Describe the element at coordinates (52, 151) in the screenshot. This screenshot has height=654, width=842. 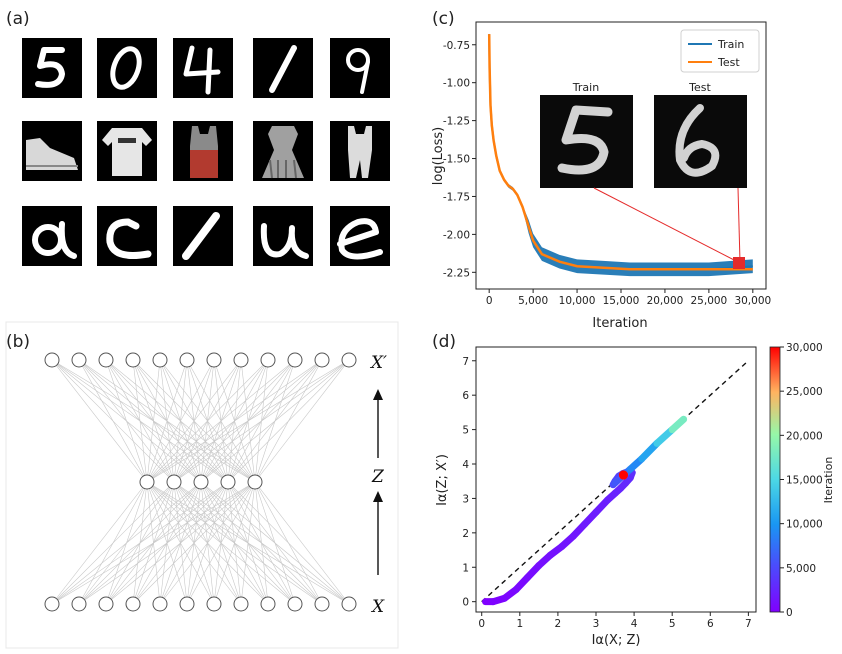
I see `image-sneaker` at that location.